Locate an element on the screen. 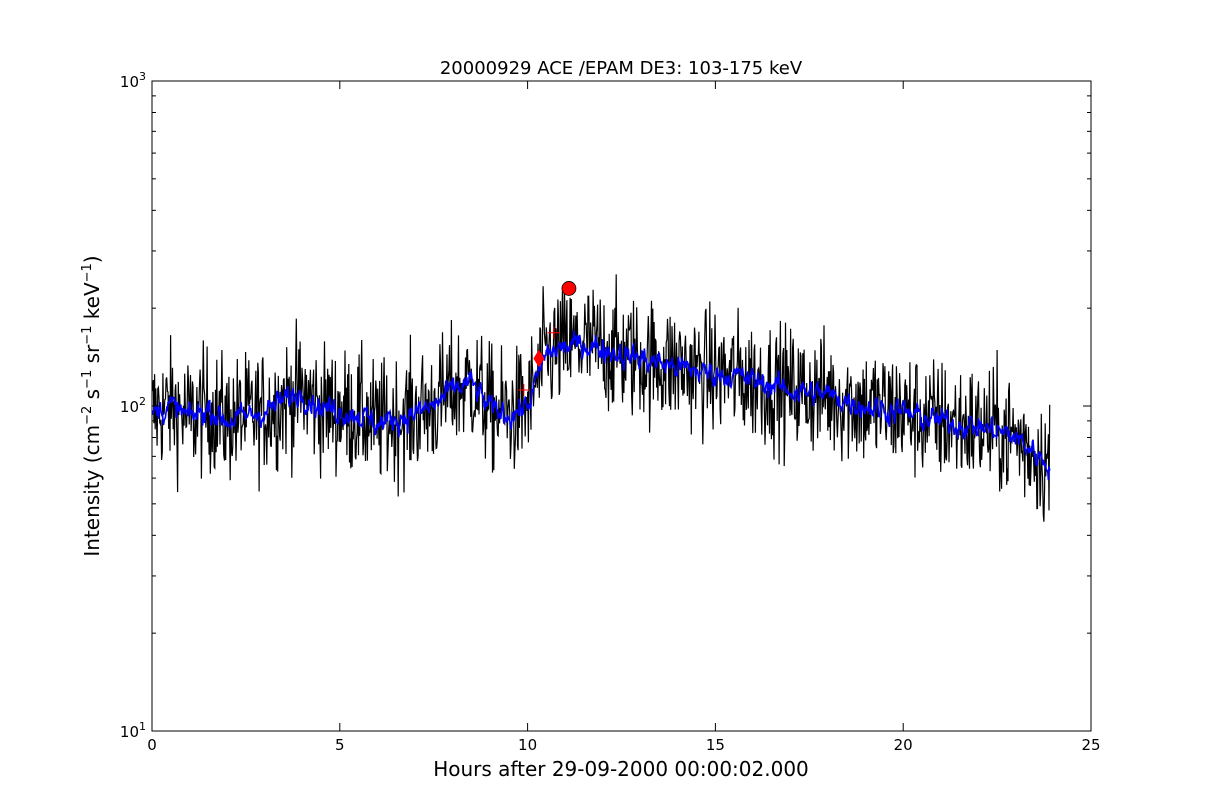 The image size is (1212, 812). x-axis-label: Hours after 29-09-2000 00:00:02.000 is located at coordinates (621, 769).